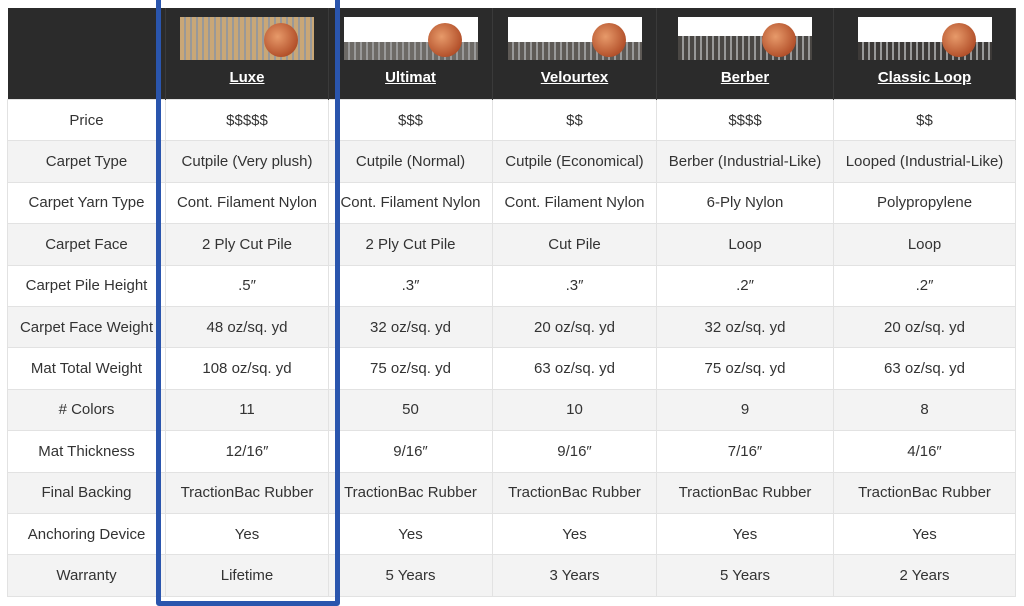 The image size is (1024, 606). I want to click on product-header-ultimat: Ultimat, so click(410, 54).